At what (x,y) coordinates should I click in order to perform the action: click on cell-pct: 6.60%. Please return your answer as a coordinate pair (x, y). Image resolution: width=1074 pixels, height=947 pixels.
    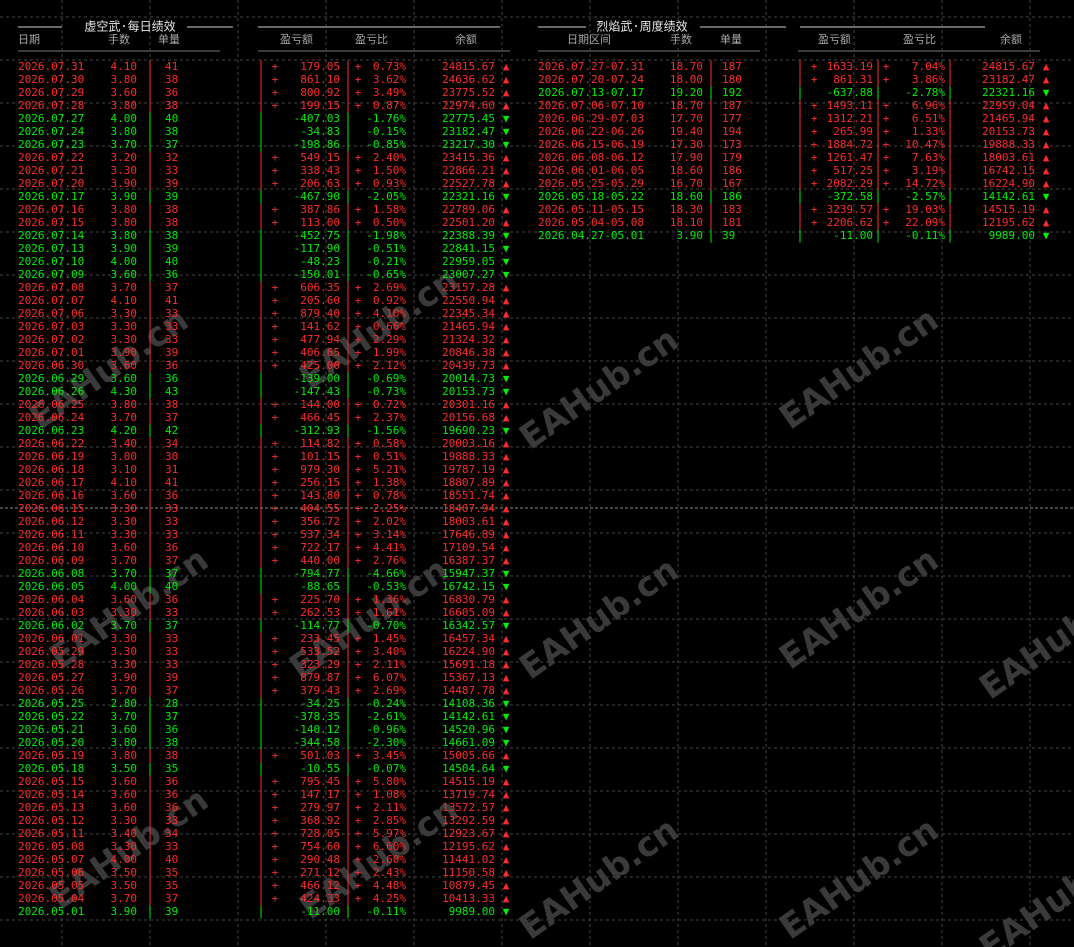
    Looking at the image, I should click on (389, 846).